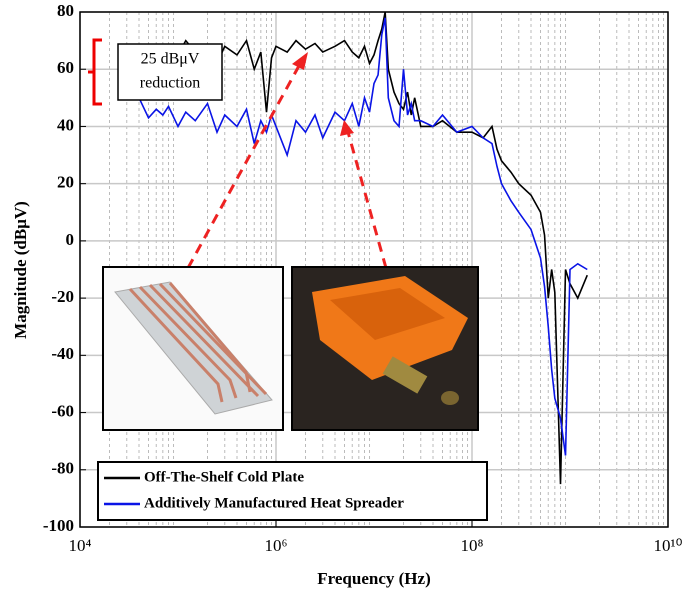  What do you see at coordinates (385, 348) in the screenshot?
I see `inset-heat-spreader` at bounding box center [385, 348].